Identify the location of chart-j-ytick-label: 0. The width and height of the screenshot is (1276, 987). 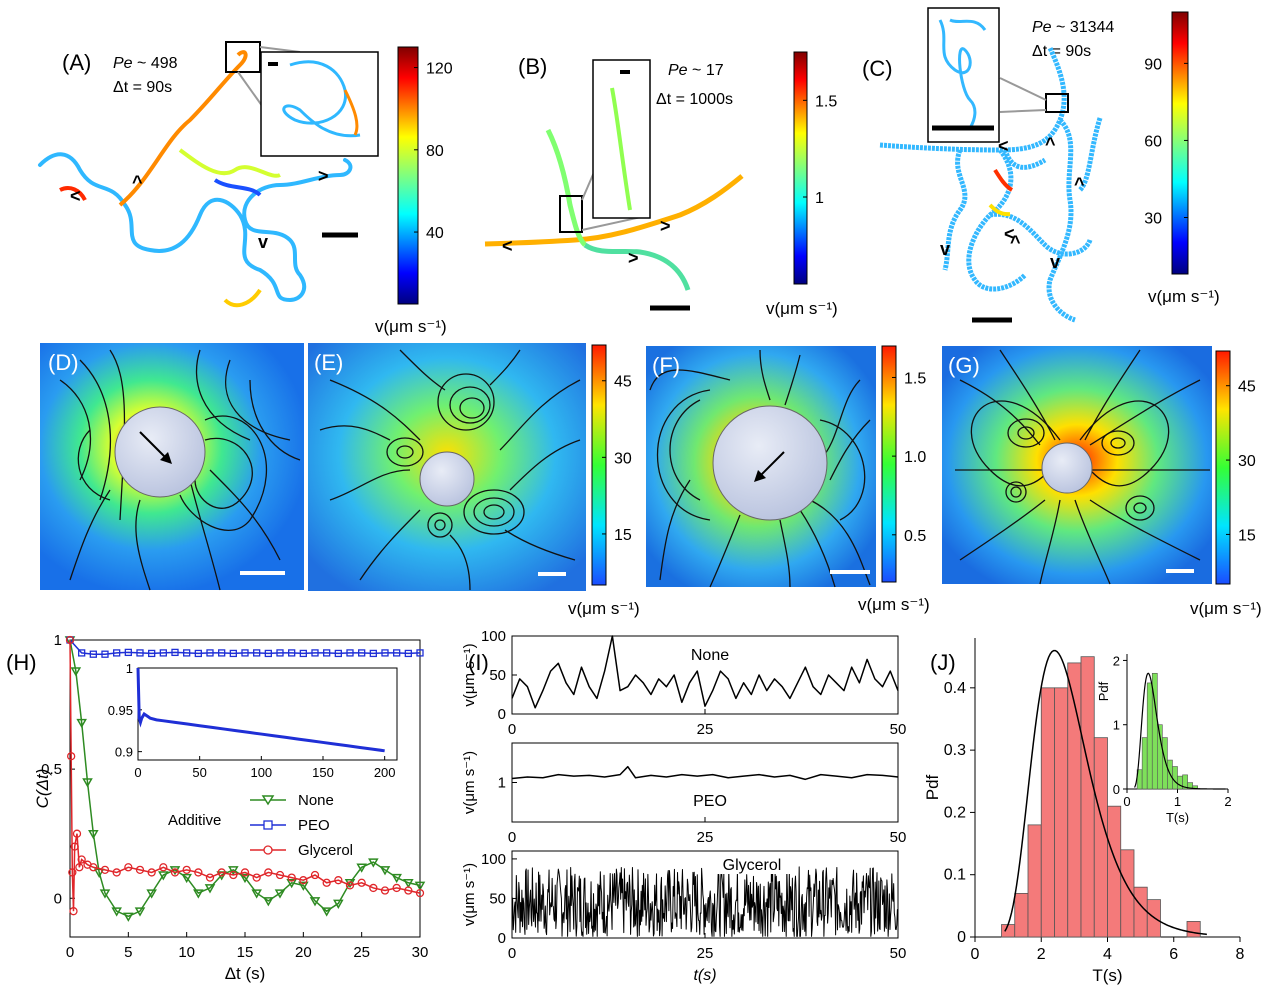
(961, 937).